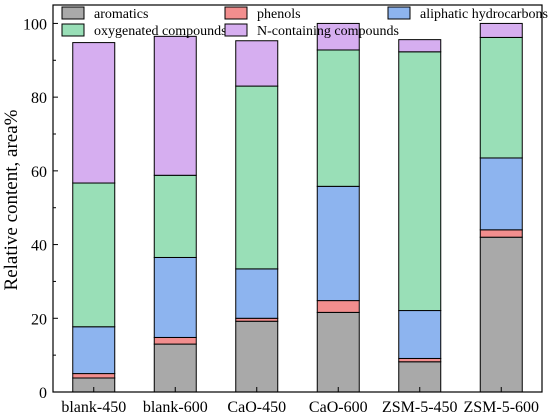 The height and width of the screenshot is (417, 550). What do you see at coordinates (484, 14) in the screenshot?
I see `legend-label-3: aliphatic hydrocarbons` at bounding box center [484, 14].